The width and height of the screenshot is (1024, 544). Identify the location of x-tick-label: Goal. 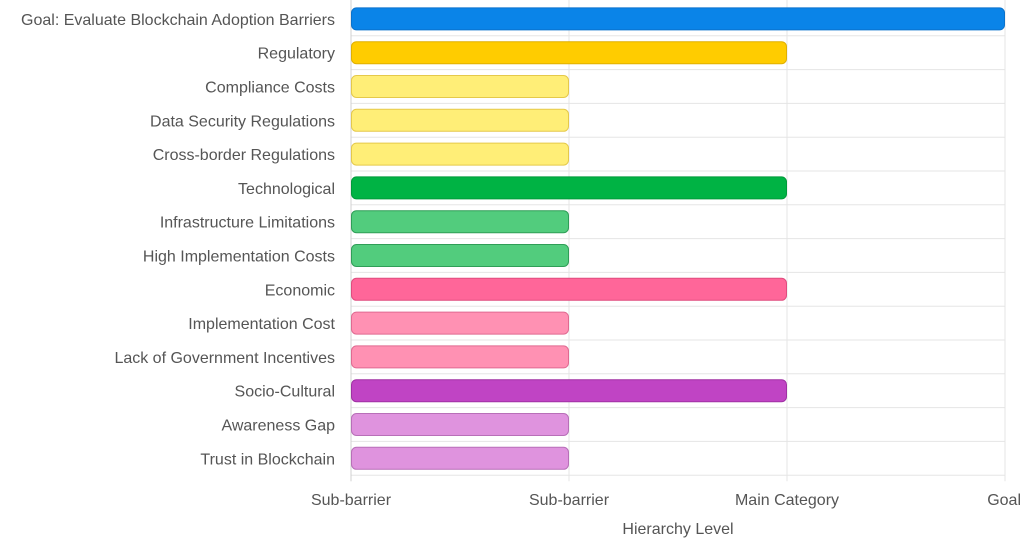
(1004, 500).